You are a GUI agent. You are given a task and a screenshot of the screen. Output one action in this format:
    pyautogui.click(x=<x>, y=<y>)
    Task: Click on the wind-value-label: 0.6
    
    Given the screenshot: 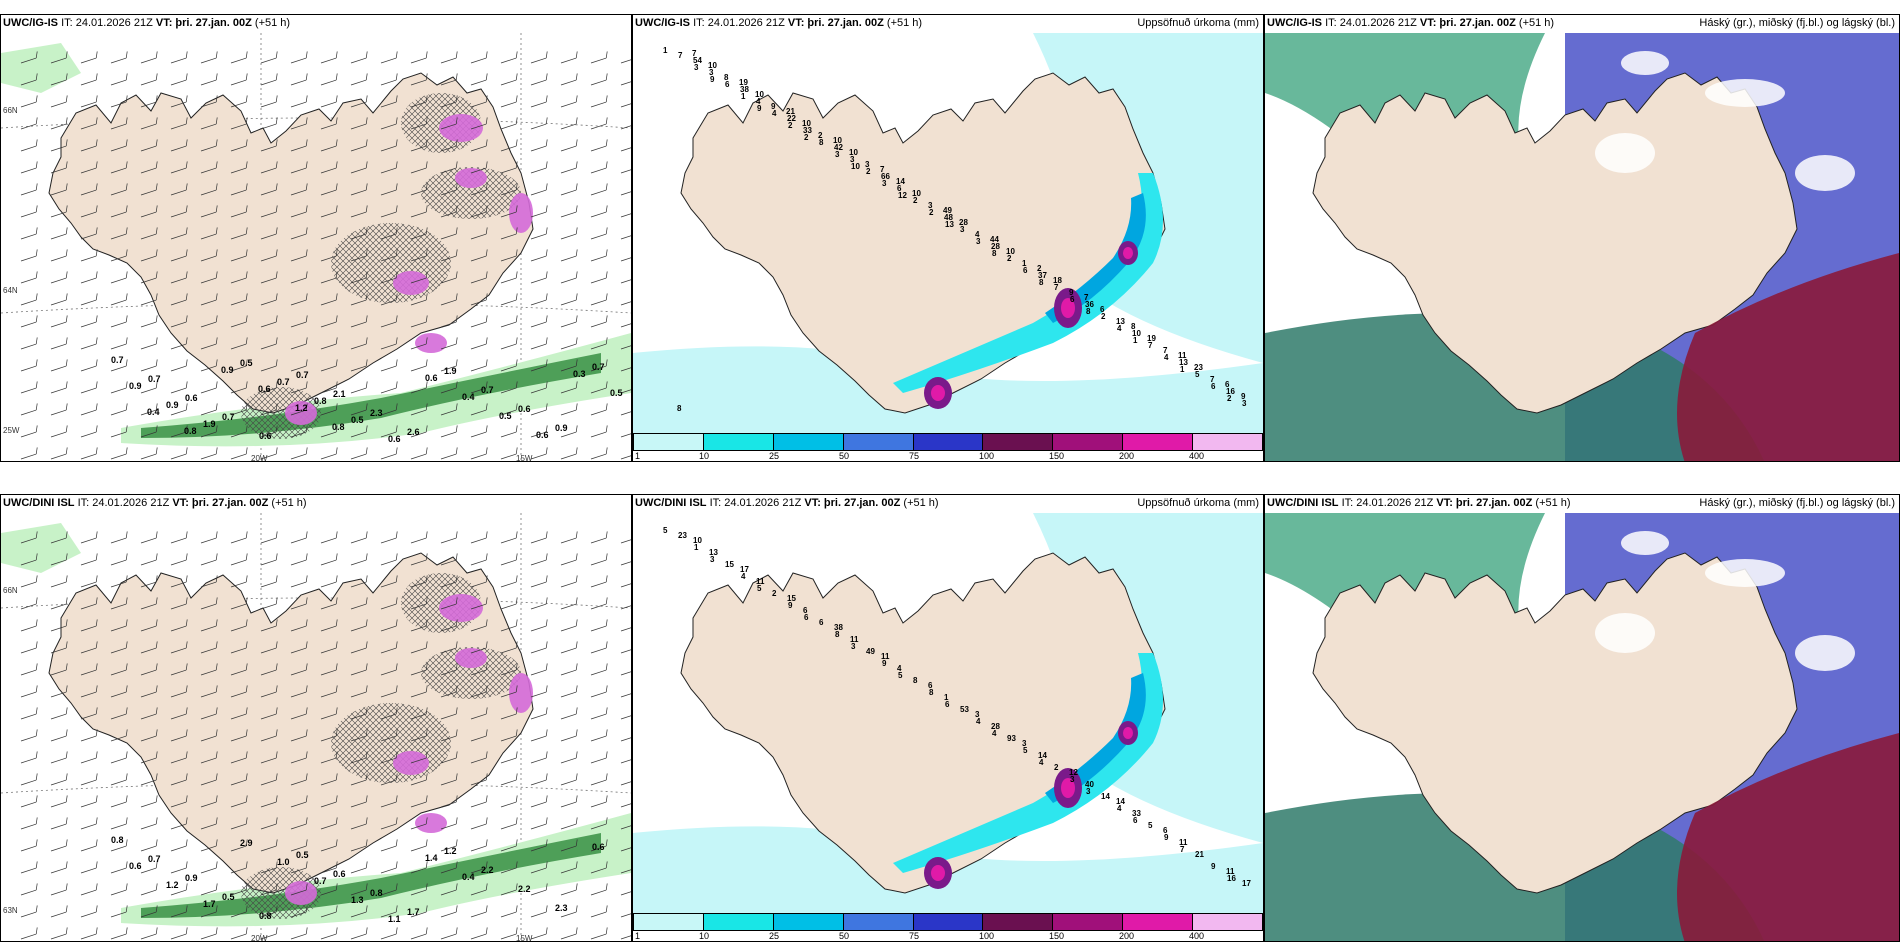 What is the action you would take?
    pyautogui.click(x=431, y=378)
    